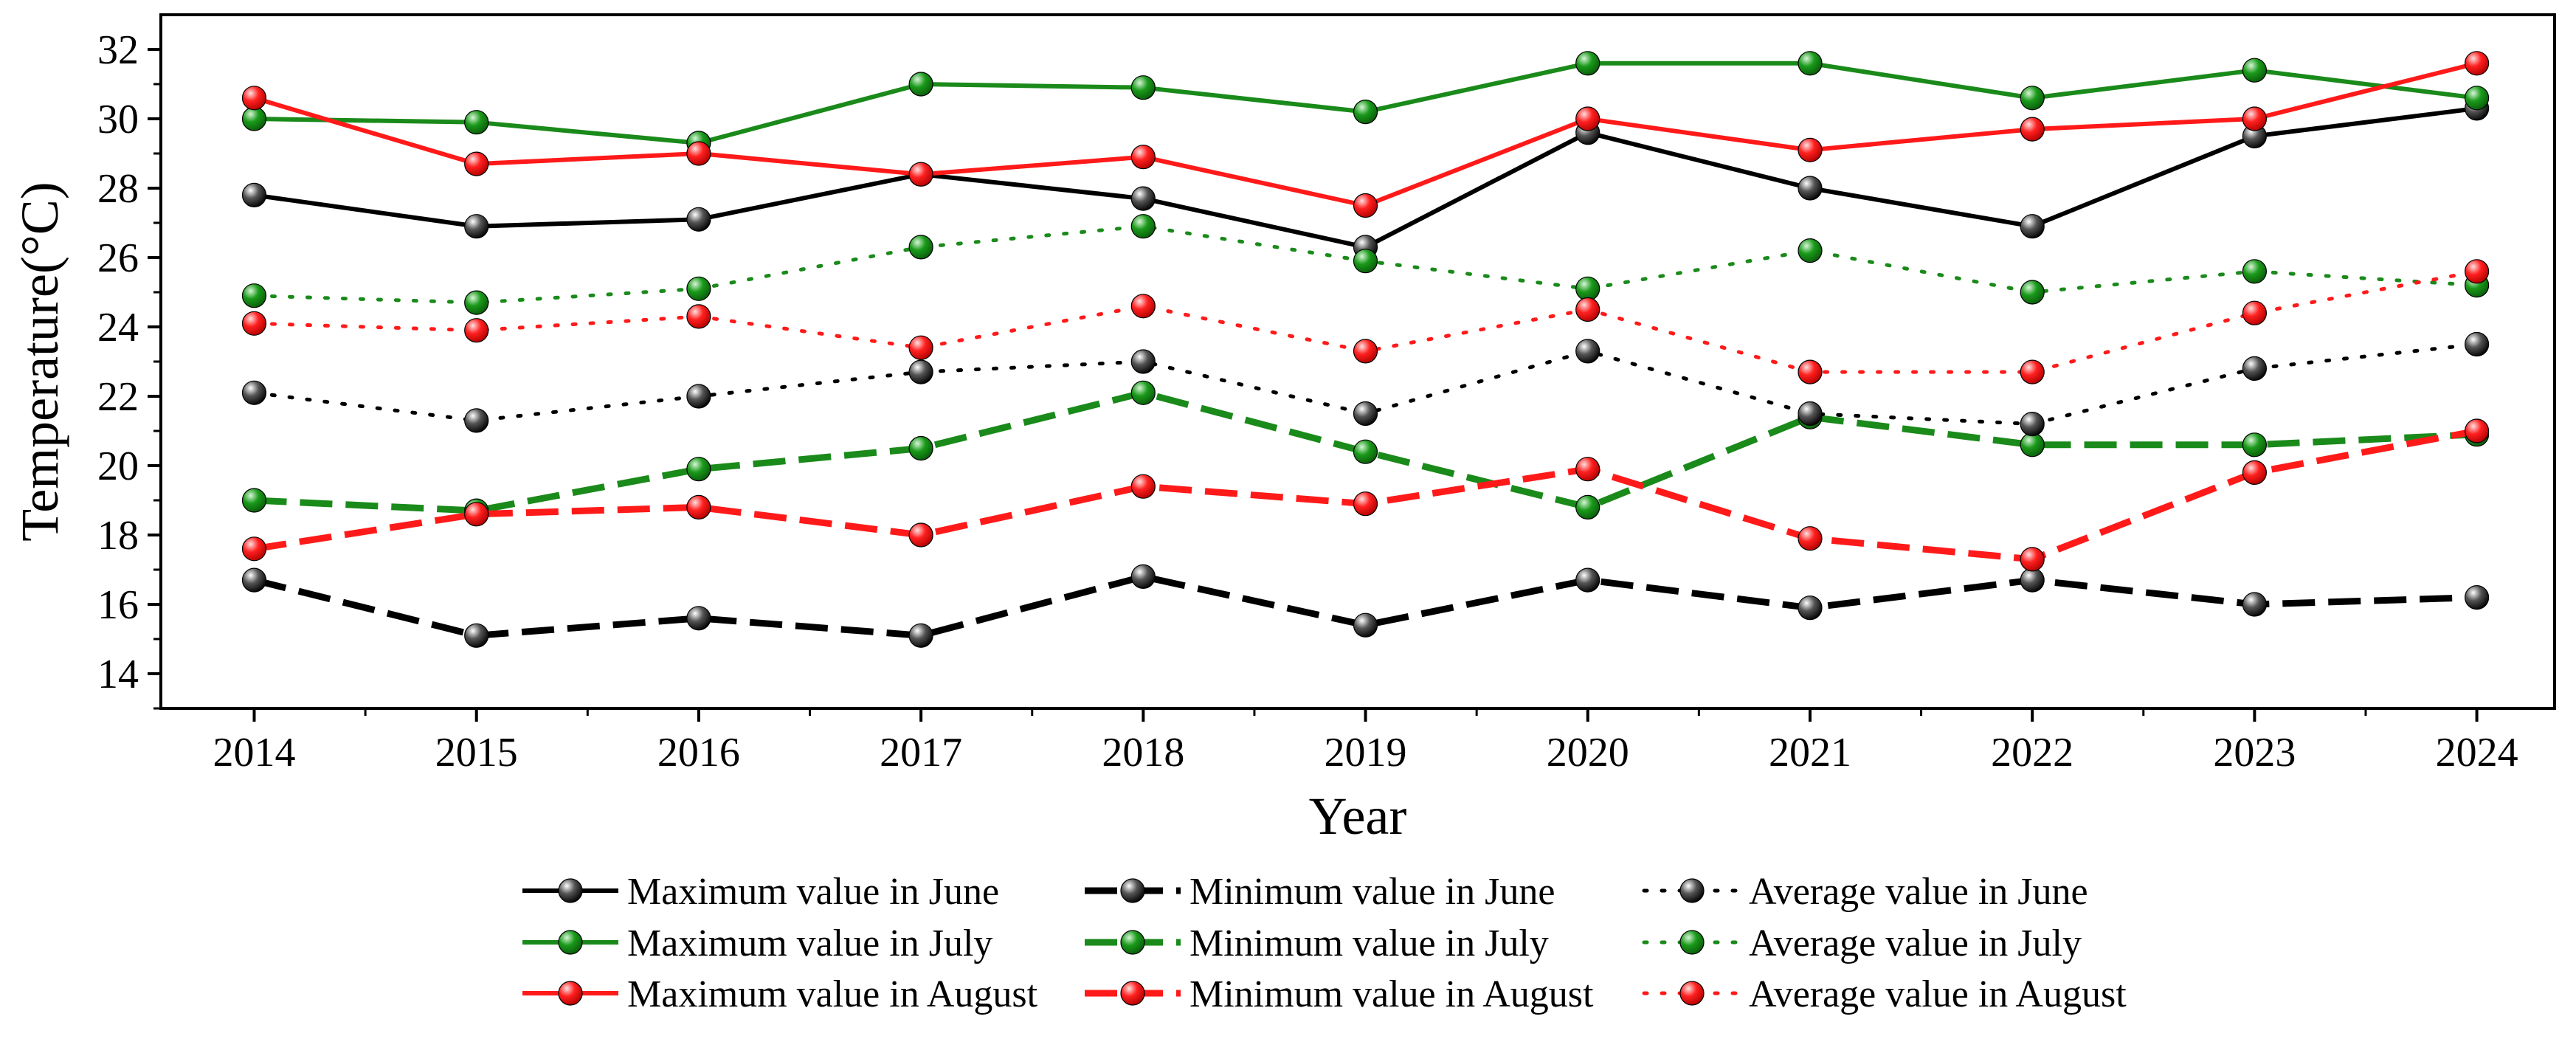  I want to click on legend-item-7: Average value in July, so click(1862, 943).